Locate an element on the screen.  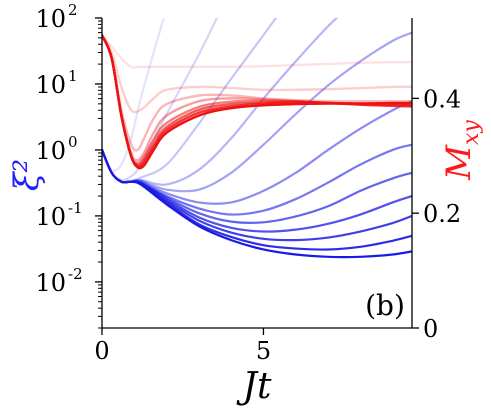
left-y-tick-exponent: 1 is located at coordinates (73, 76).